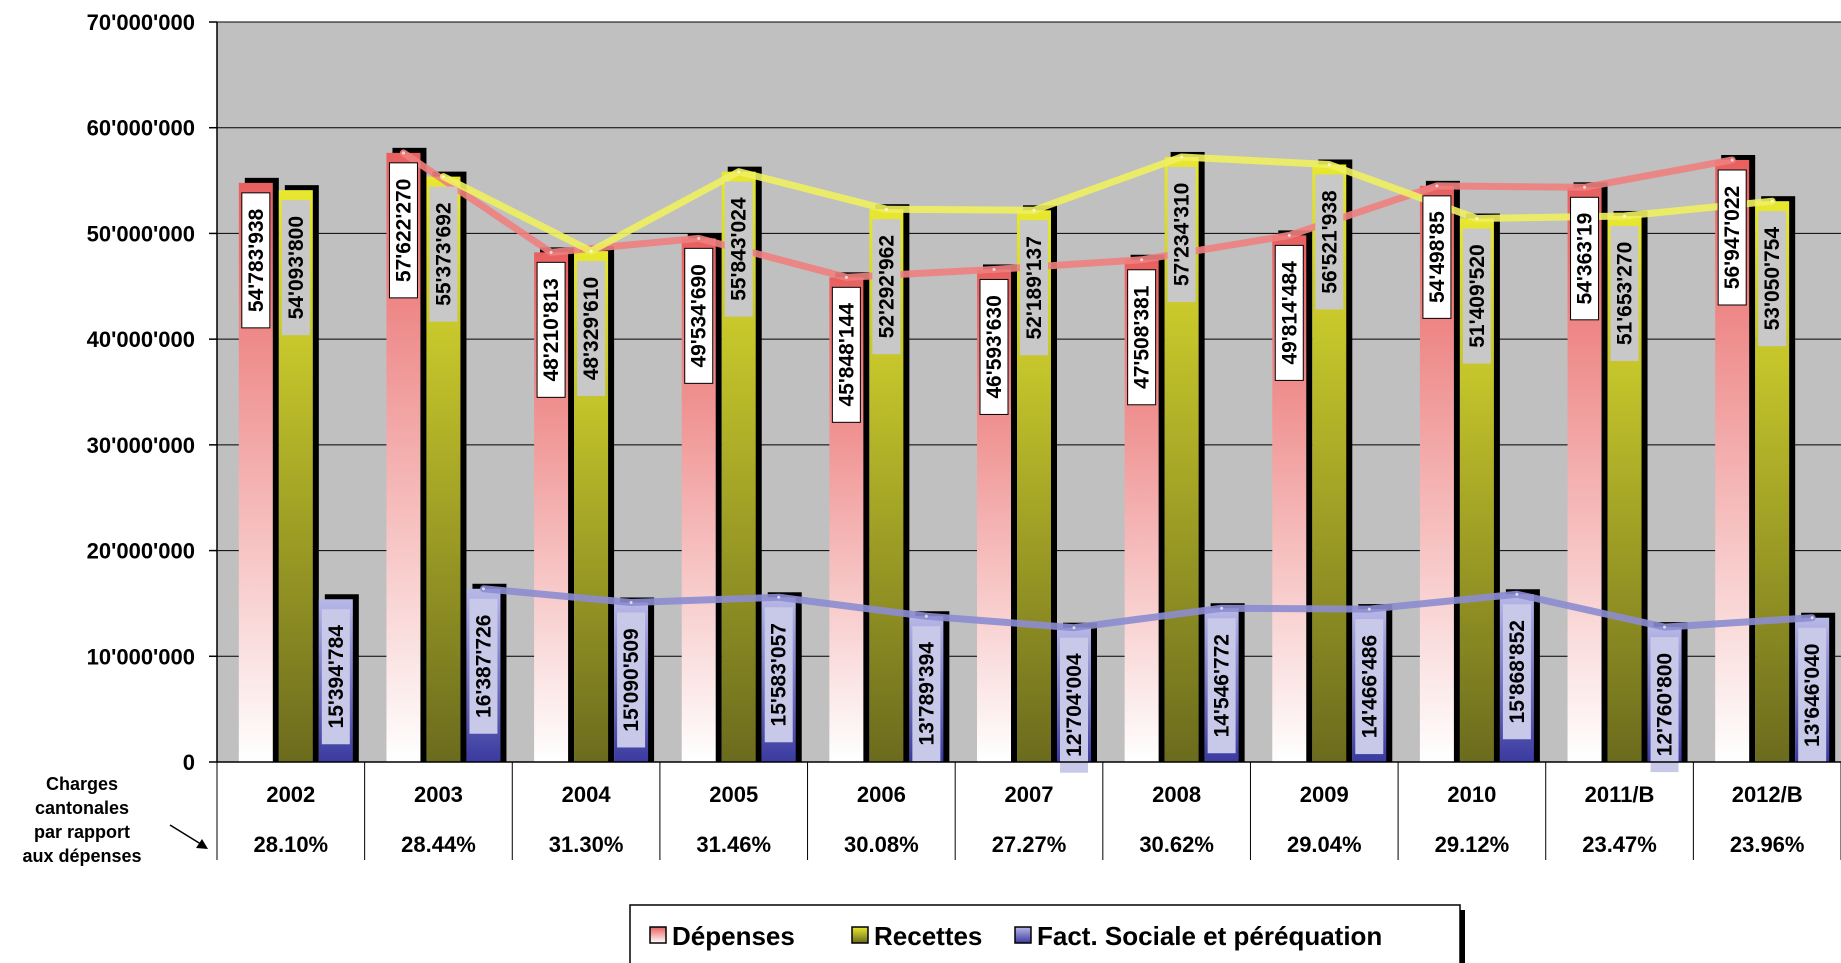  I want to click on value-label: 15'868'852, so click(1516, 672).